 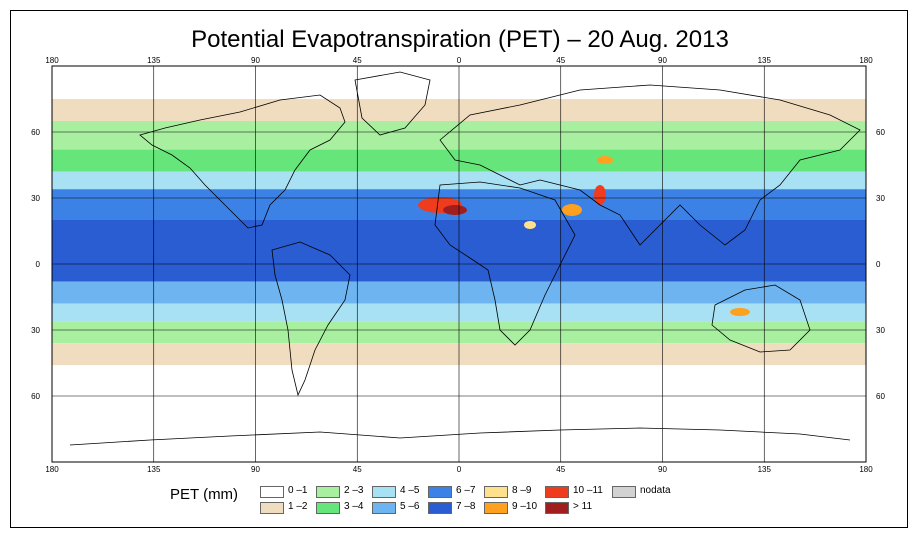 What do you see at coordinates (410, 490) in the screenshot?
I see `legend-label-4: 4 –5` at bounding box center [410, 490].